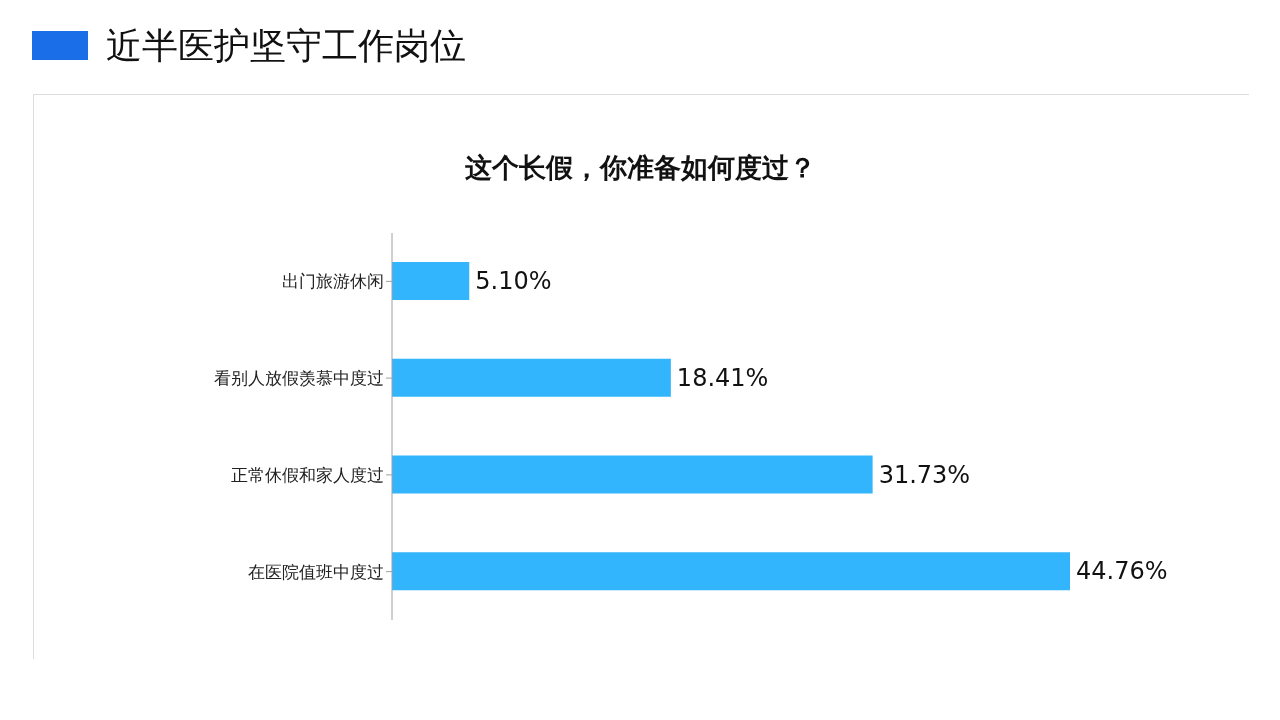 This screenshot has height=720, width=1280. Describe the element at coordinates (307, 474) in the screenshot. I see `y-tick-label: 正常休假和家人度过` at that location.